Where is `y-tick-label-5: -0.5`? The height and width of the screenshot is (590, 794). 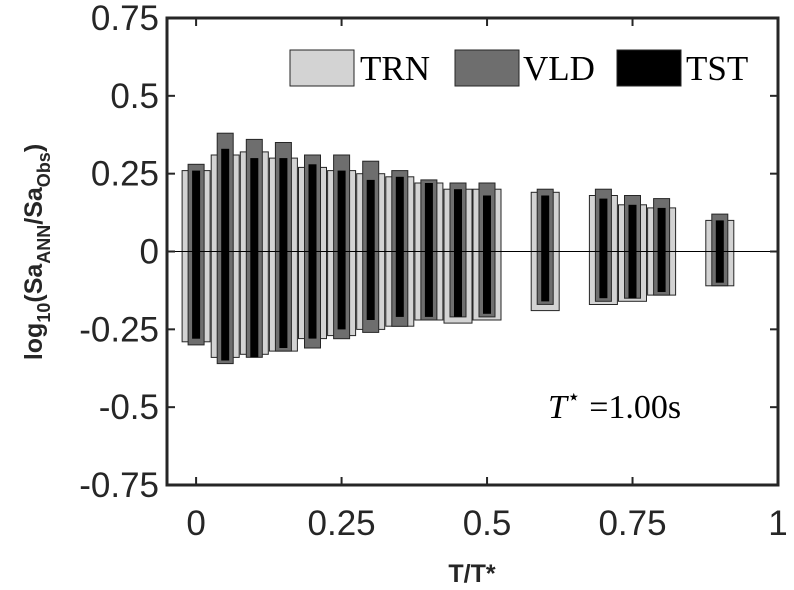 y-tick-label-5: -0.5 is located at coordinates (129, 407).